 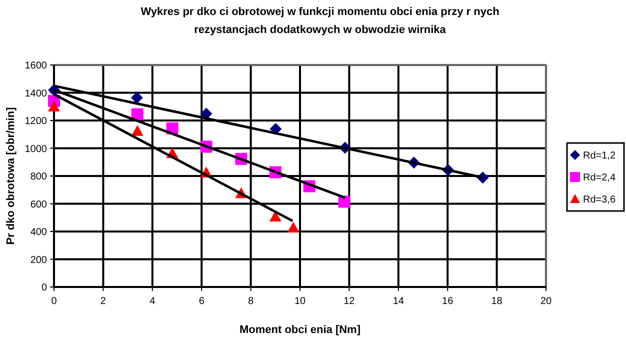 What do you see at coordinates (201, 301) in the screenshot?
I see `x-tick-label: 6` at bounding box center [201, 301].